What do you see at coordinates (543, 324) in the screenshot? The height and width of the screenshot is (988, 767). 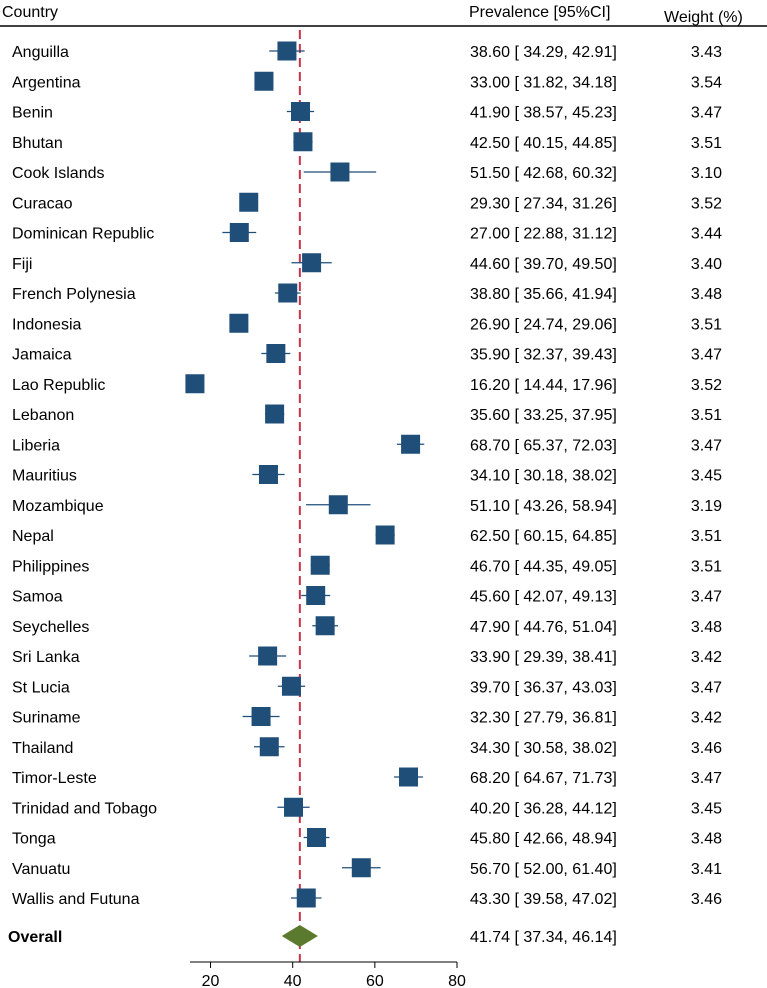 I see `ci-value: 26.90 [ 24.74, 29.06]` at bounding box center [543, 324].